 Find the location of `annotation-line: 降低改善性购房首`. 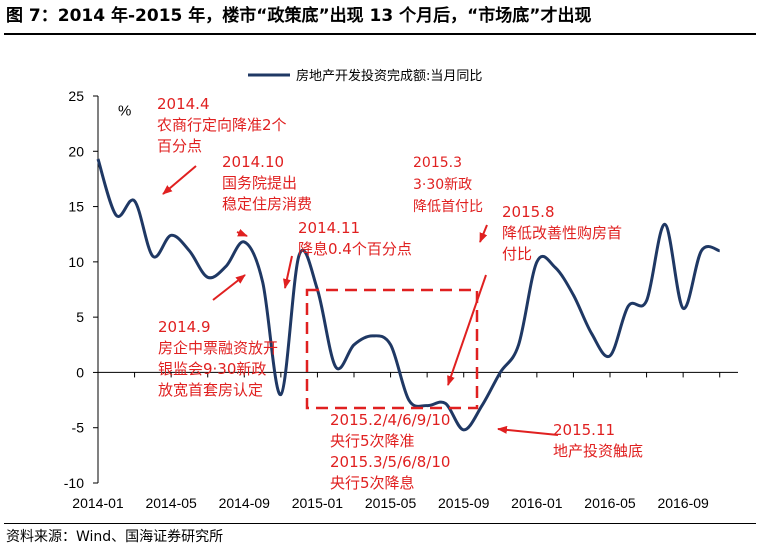

annotation-line: 降低改善性购房首 is located at coordinates (562, 233).